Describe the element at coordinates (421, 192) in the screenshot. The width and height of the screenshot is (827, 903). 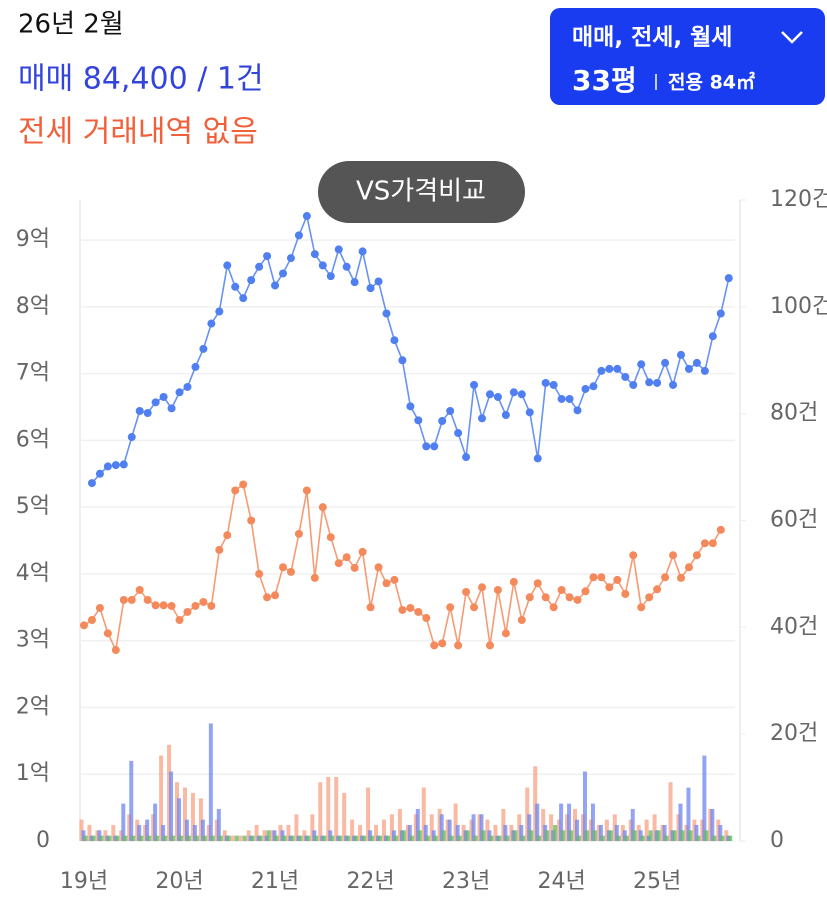
I see `compare-button: VS가격비교` at that location.